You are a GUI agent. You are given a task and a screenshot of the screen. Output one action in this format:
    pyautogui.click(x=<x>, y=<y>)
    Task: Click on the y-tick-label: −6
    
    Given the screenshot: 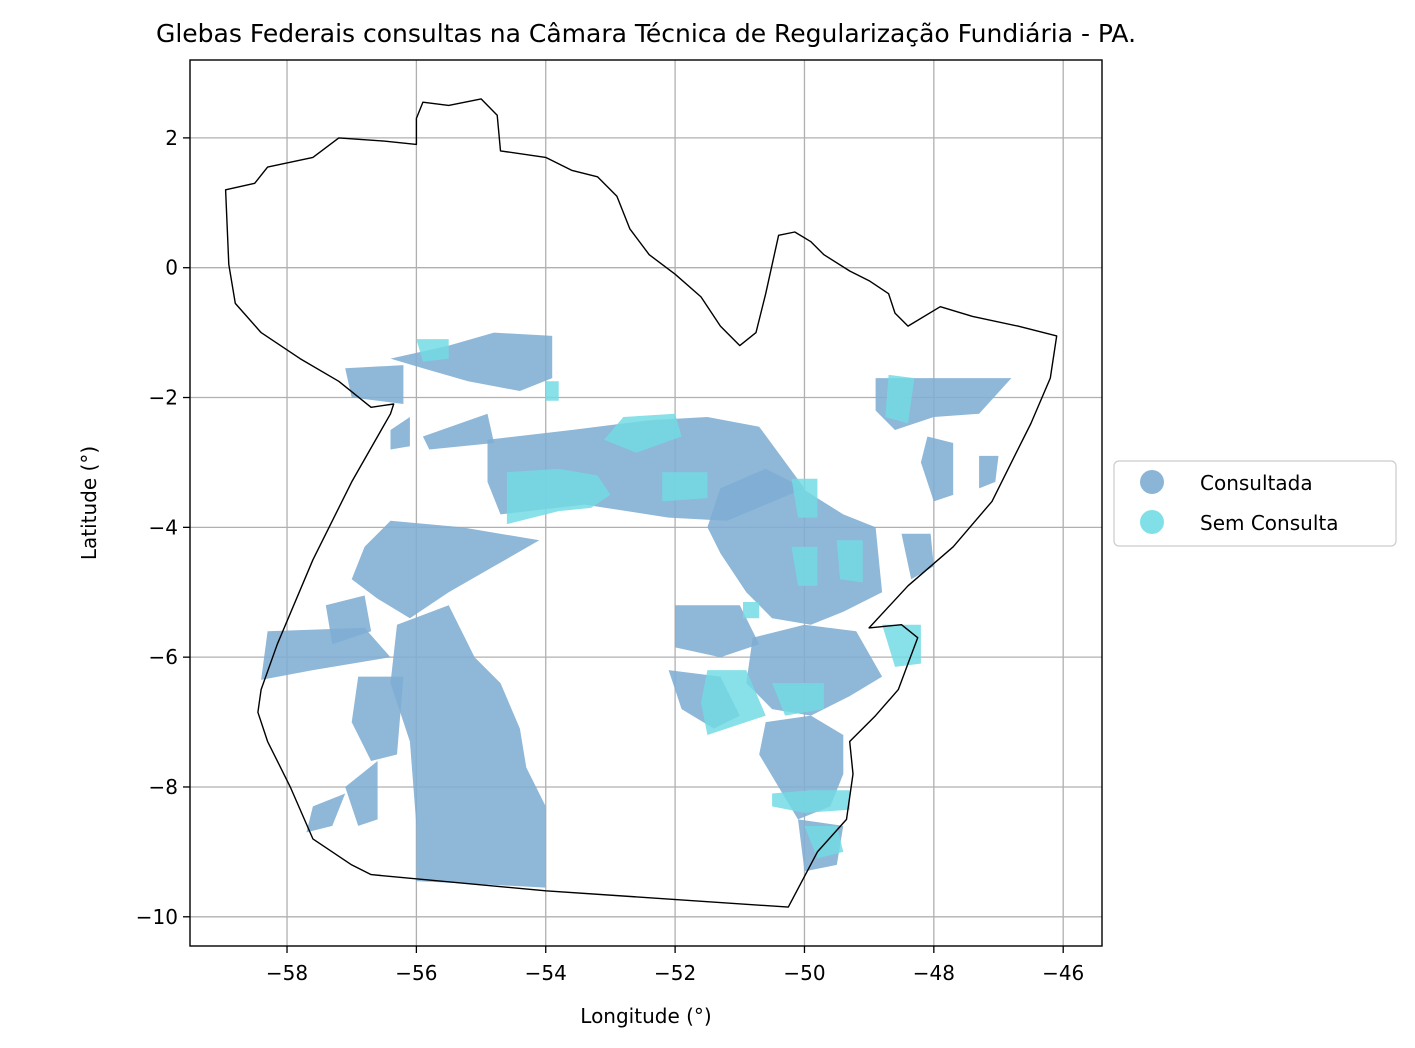 What is the action you would take?
    pyautogui.click(x=163, y=657)
    